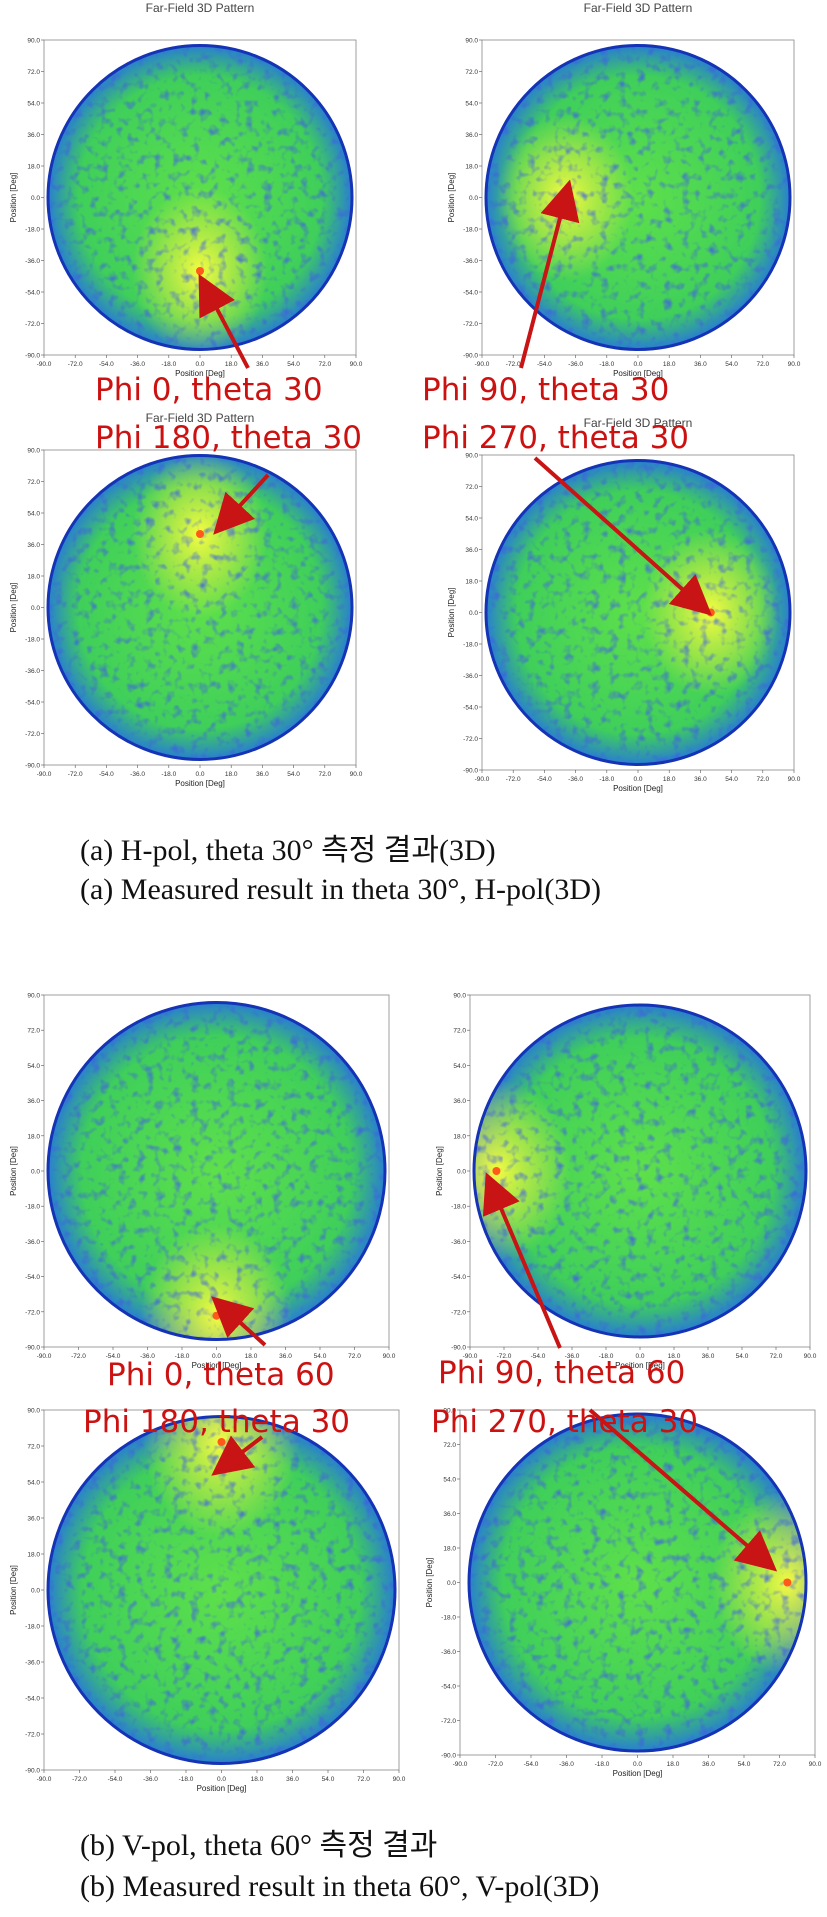 This screenshot has height=1917, width=827. I want to click on x-tick-label: -72.0, so click(78, 1356).